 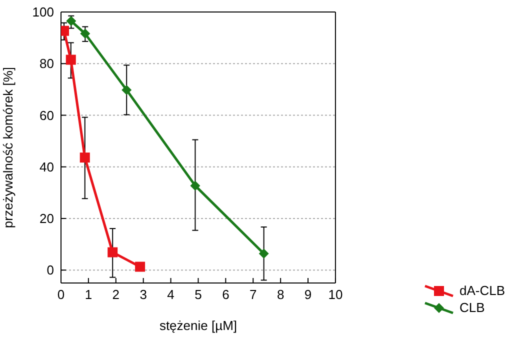 I want to click on x-tick-label: 5, so click(x=198, y=294).